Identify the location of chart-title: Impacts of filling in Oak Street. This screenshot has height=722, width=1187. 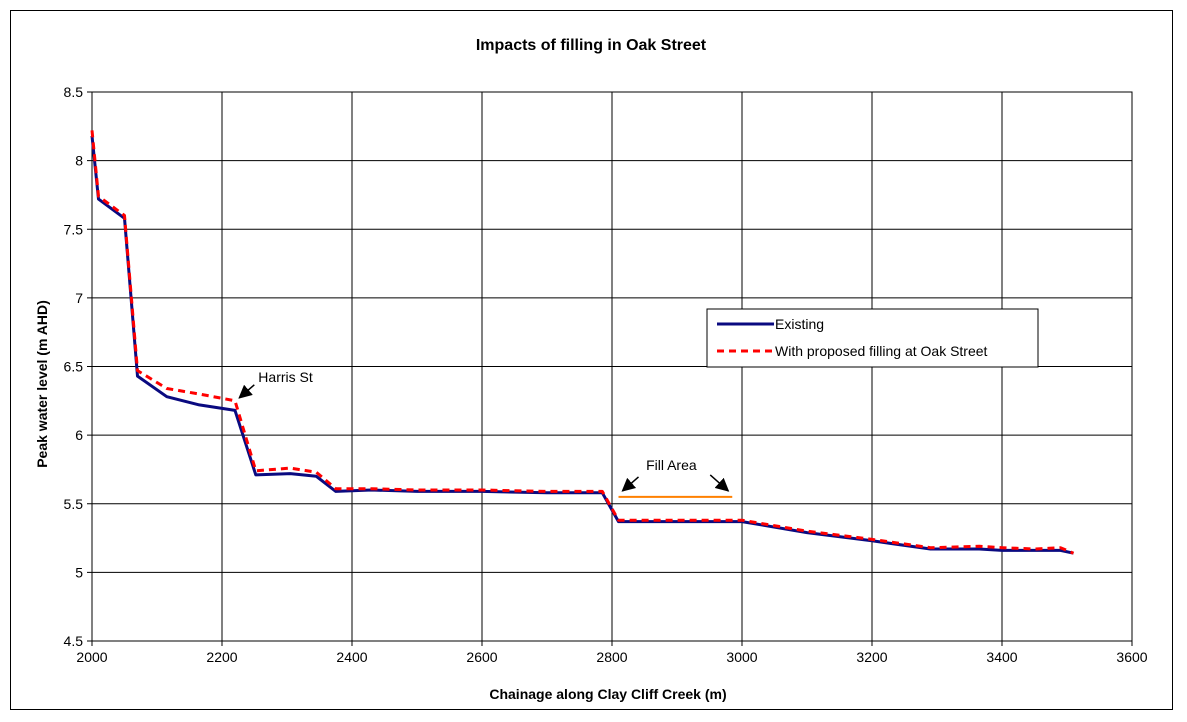
(591, 45).